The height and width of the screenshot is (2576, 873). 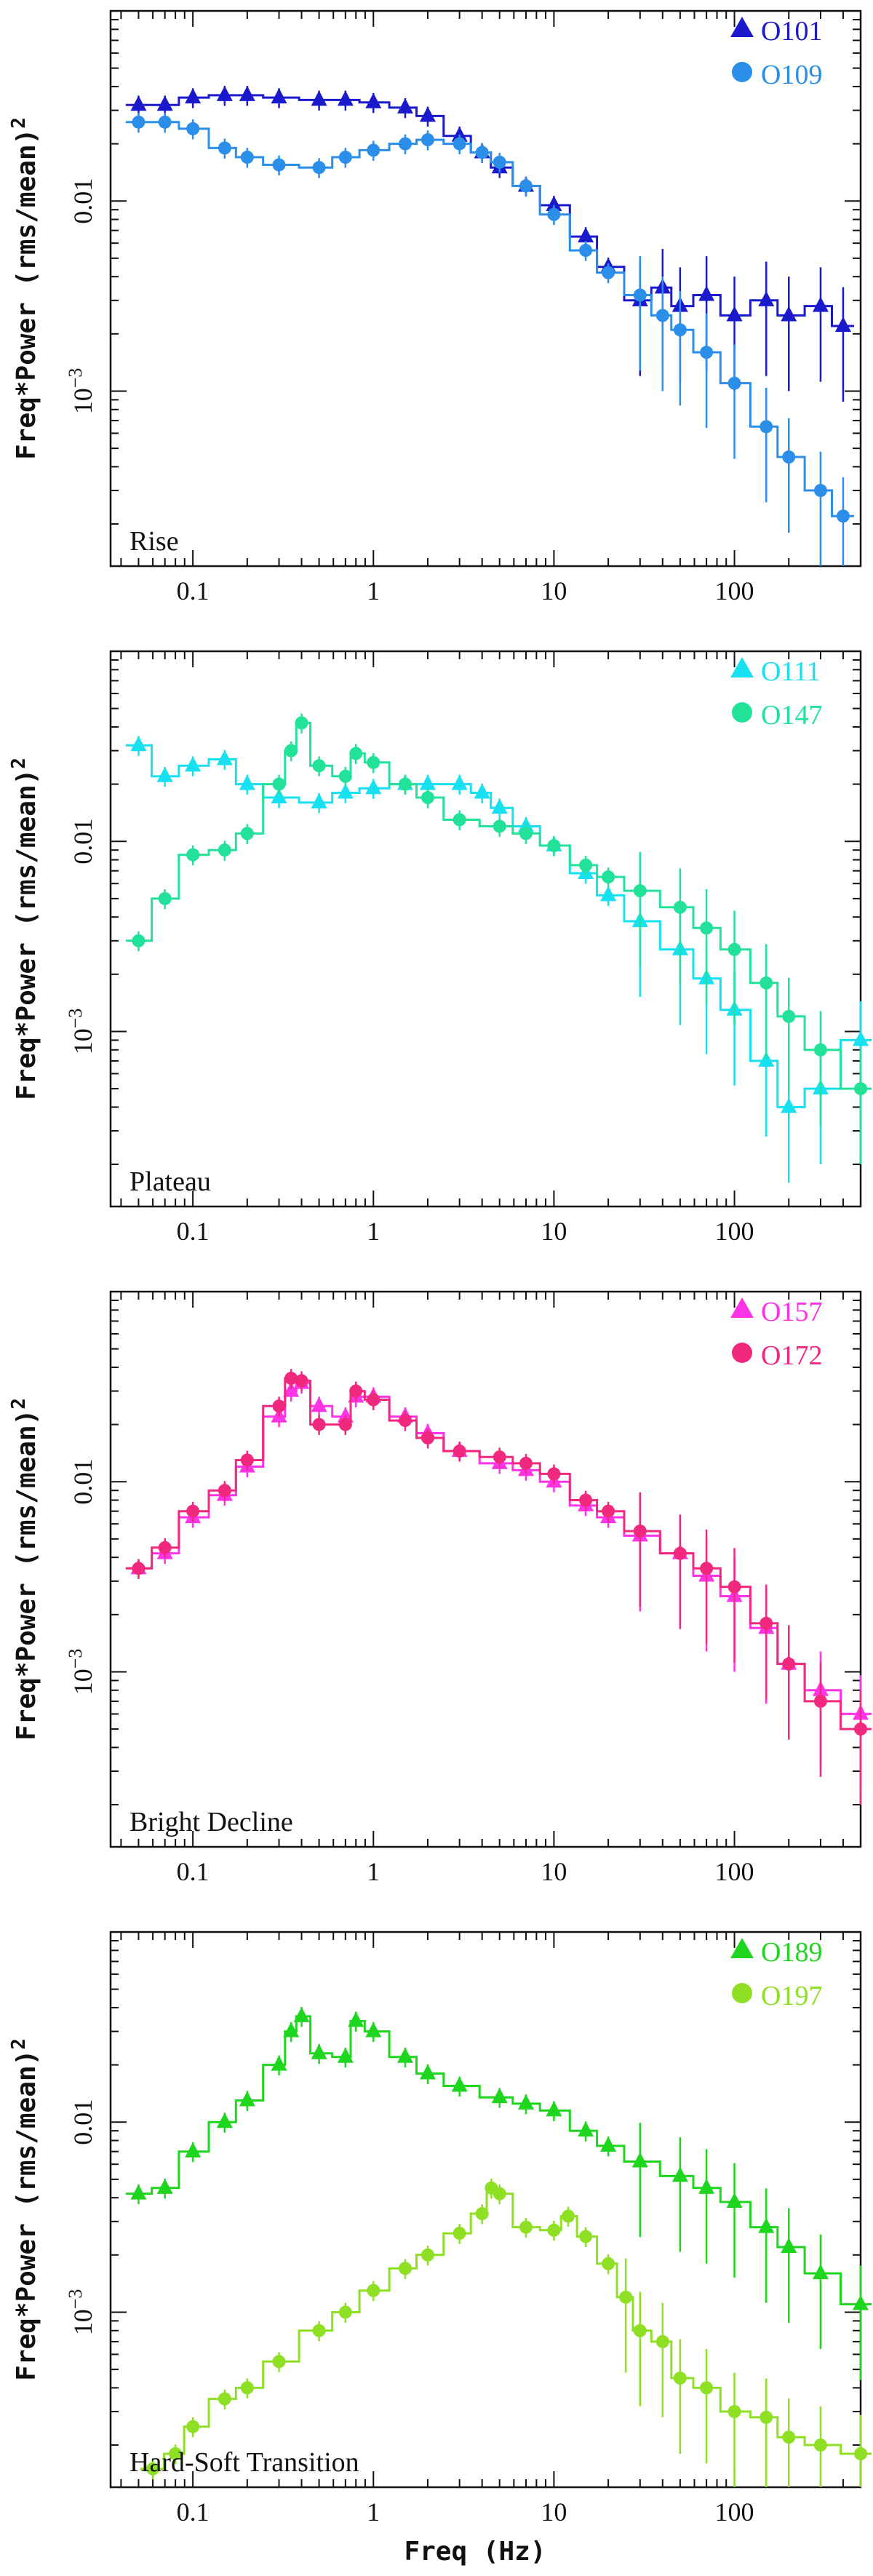 What do you see at coordinates (499, 960) in the screenshot?
I see `series-O111` at bounding box center [499, 960].